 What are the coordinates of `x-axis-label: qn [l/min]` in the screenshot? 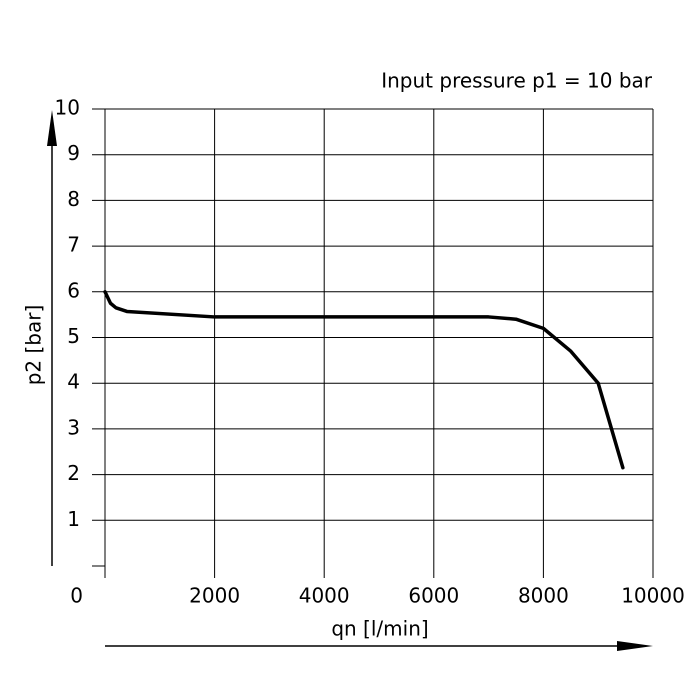 It's located at (379, 629).